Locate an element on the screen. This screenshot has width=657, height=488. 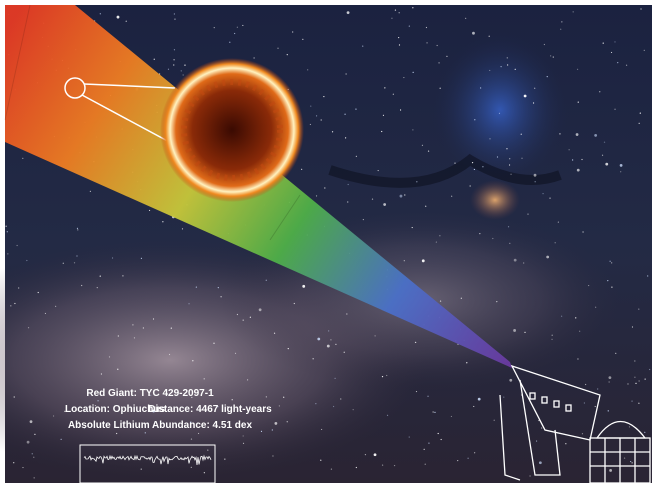
source-marker is located at coordinates (75, 88).